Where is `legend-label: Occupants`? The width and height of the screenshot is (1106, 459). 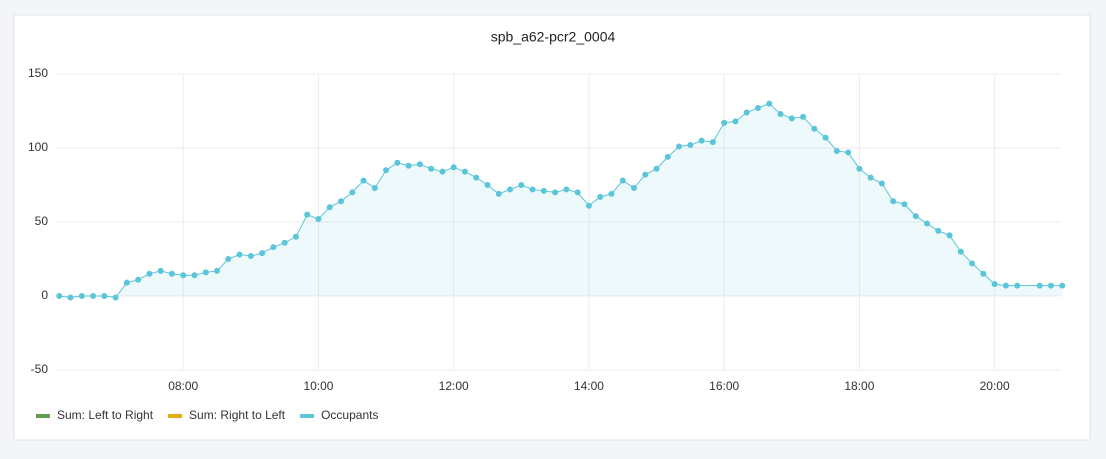 legend-label: Occupants is located at coordinates (349, 415).